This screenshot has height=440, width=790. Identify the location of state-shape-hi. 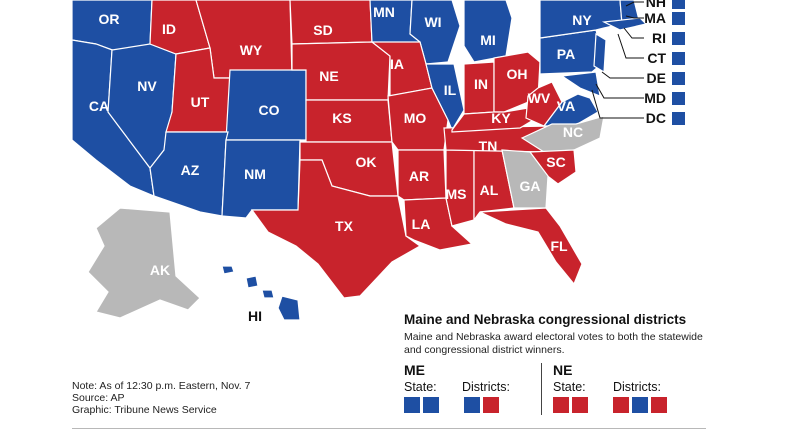
(261, 293).